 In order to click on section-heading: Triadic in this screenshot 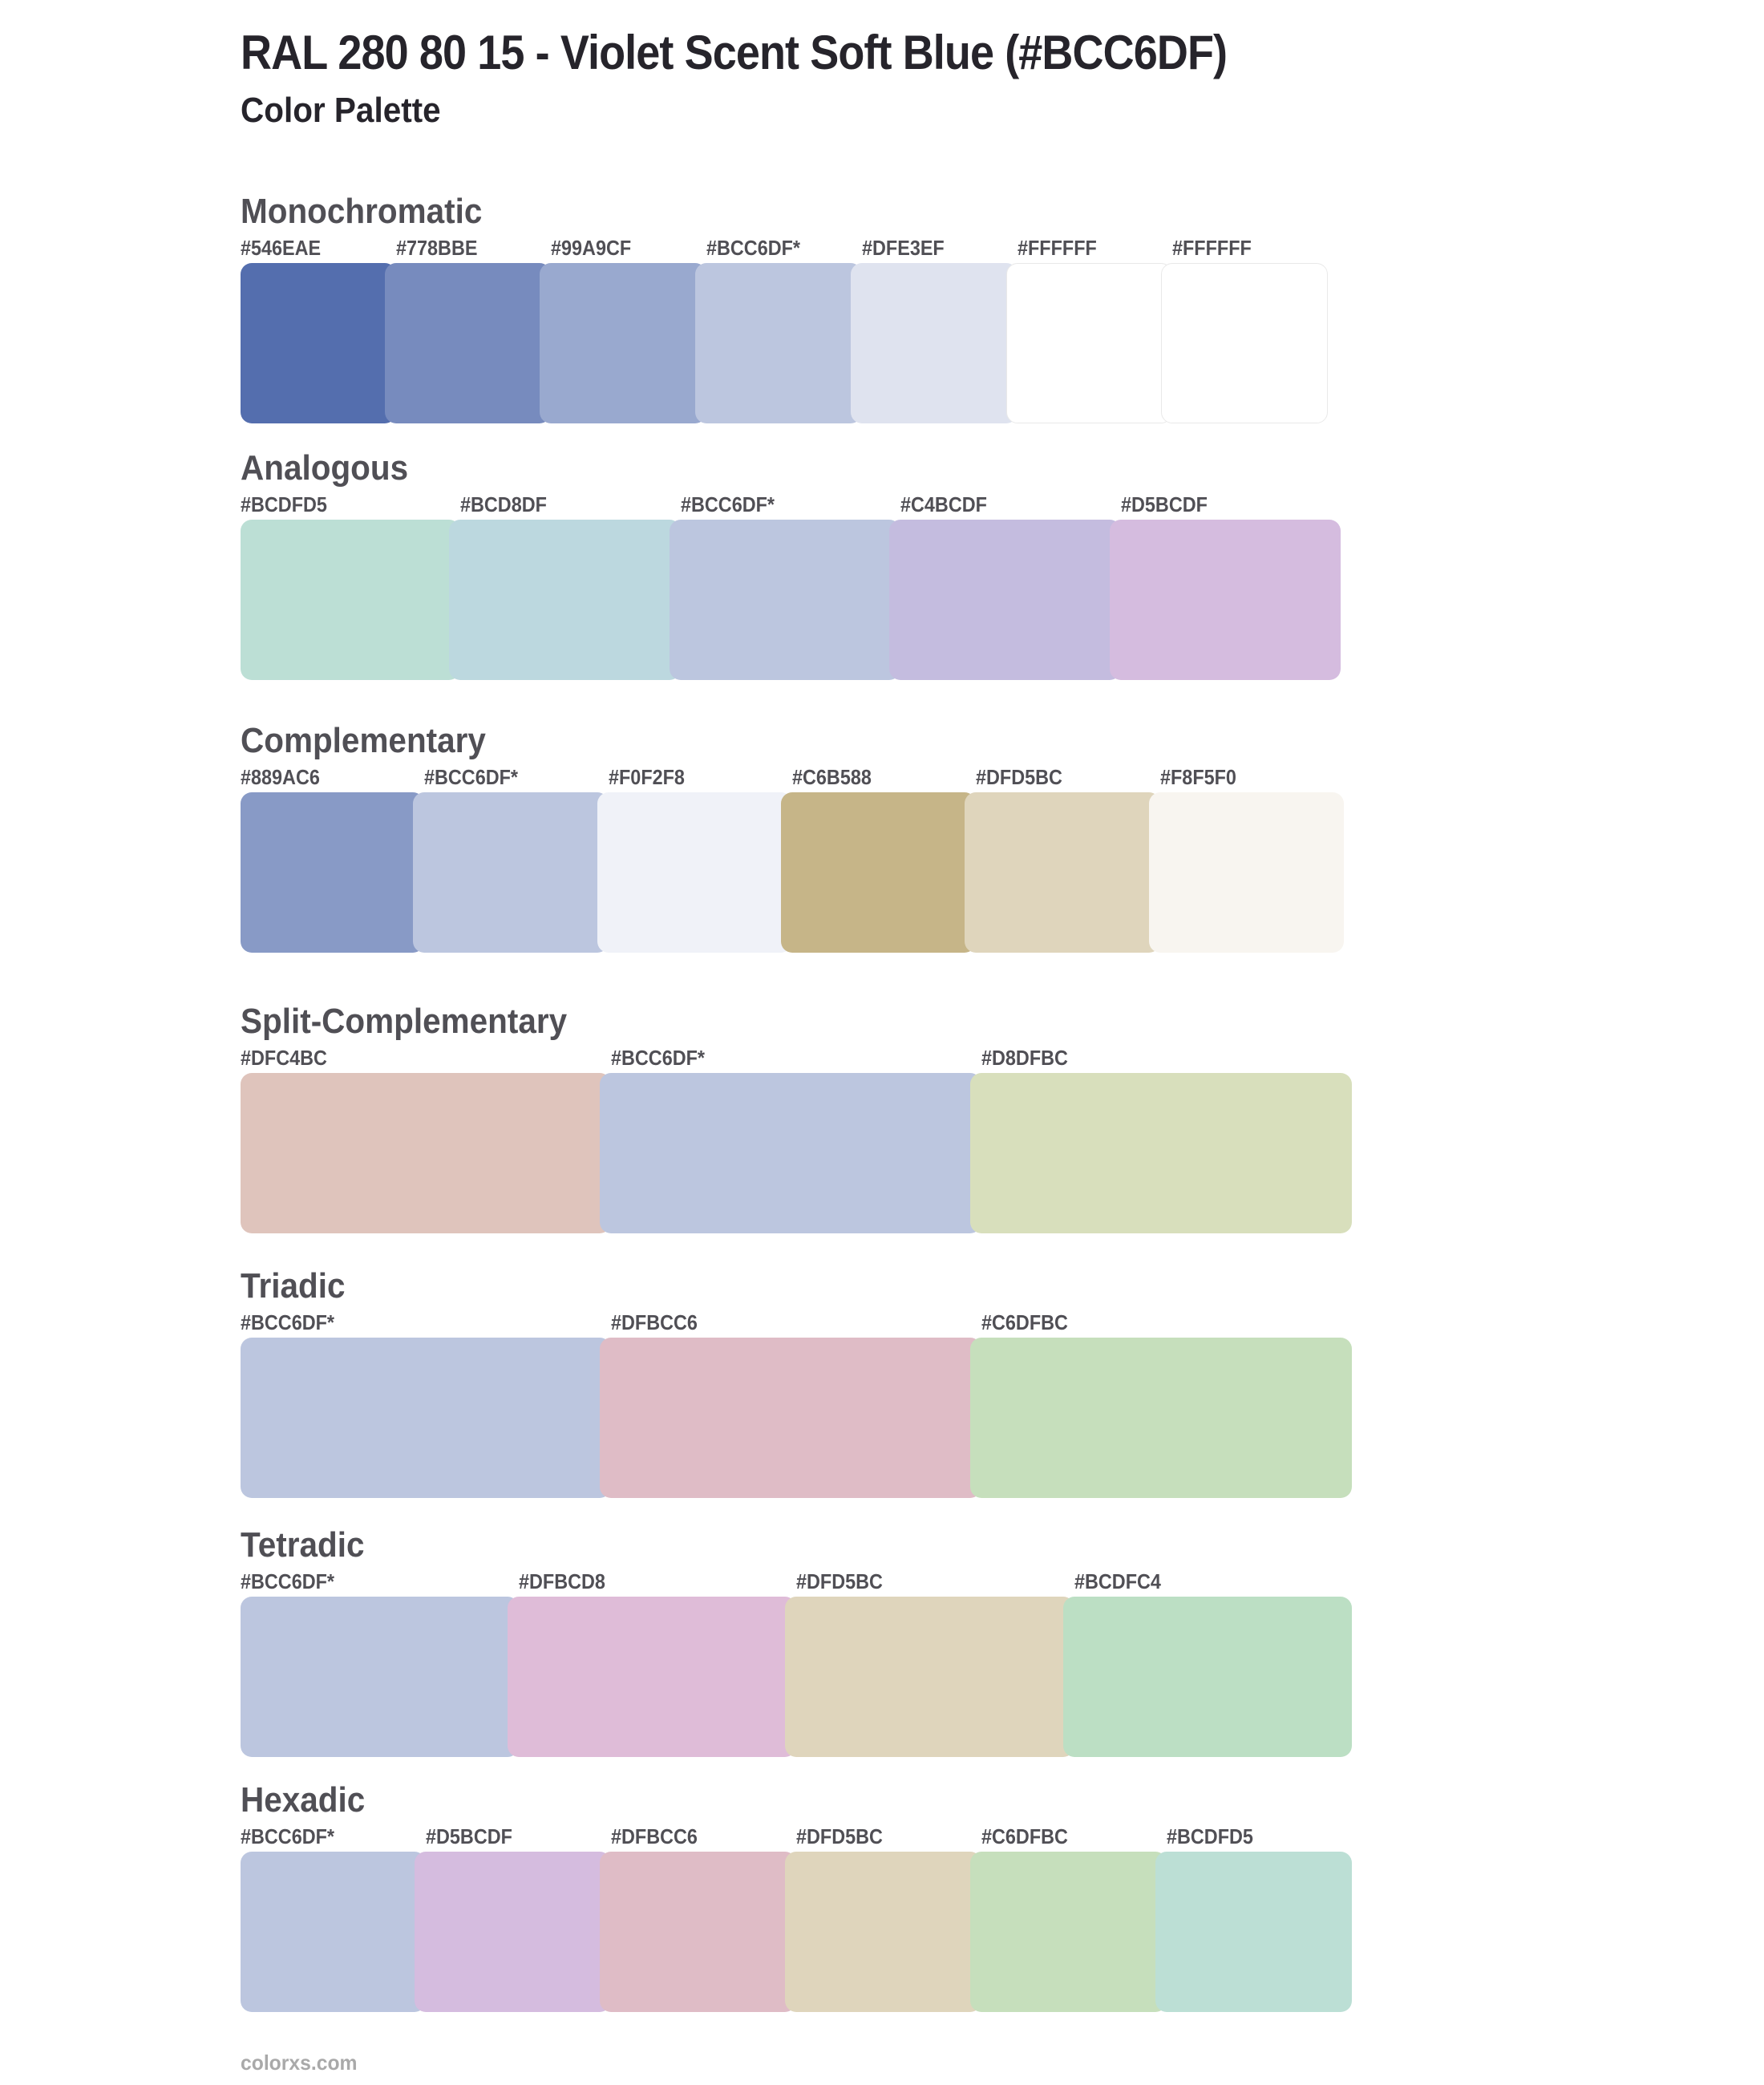, I will do `click(293, 1286)`.